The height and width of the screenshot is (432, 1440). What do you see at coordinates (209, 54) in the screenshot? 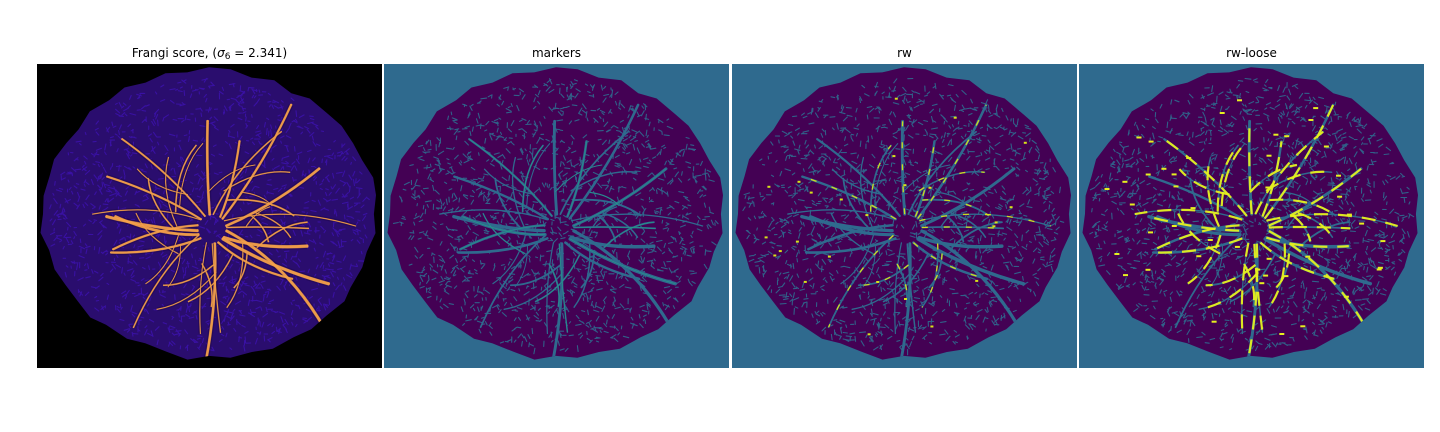
I see `panel-title-frangi: Frangi score, (σ6 = 2.341)` at bounding box center [209, 54].